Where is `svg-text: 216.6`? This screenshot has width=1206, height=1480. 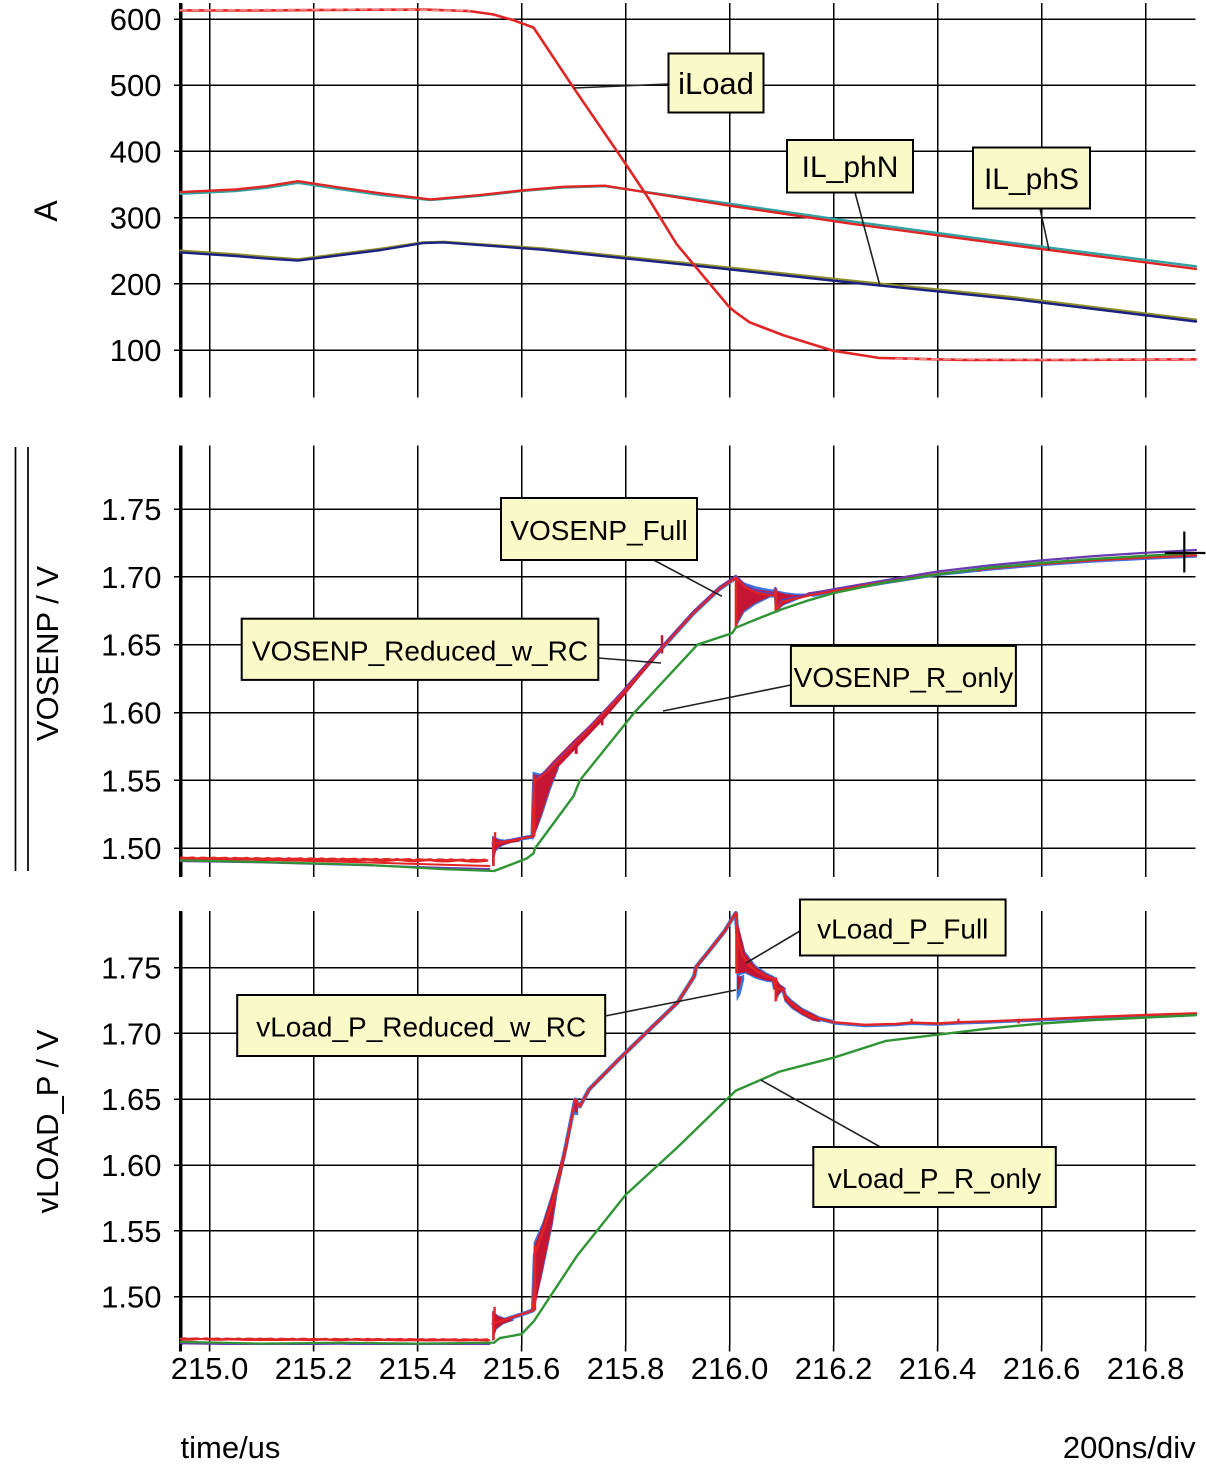
svg-text: 216.6 is located at coordinates (1042, 1368).